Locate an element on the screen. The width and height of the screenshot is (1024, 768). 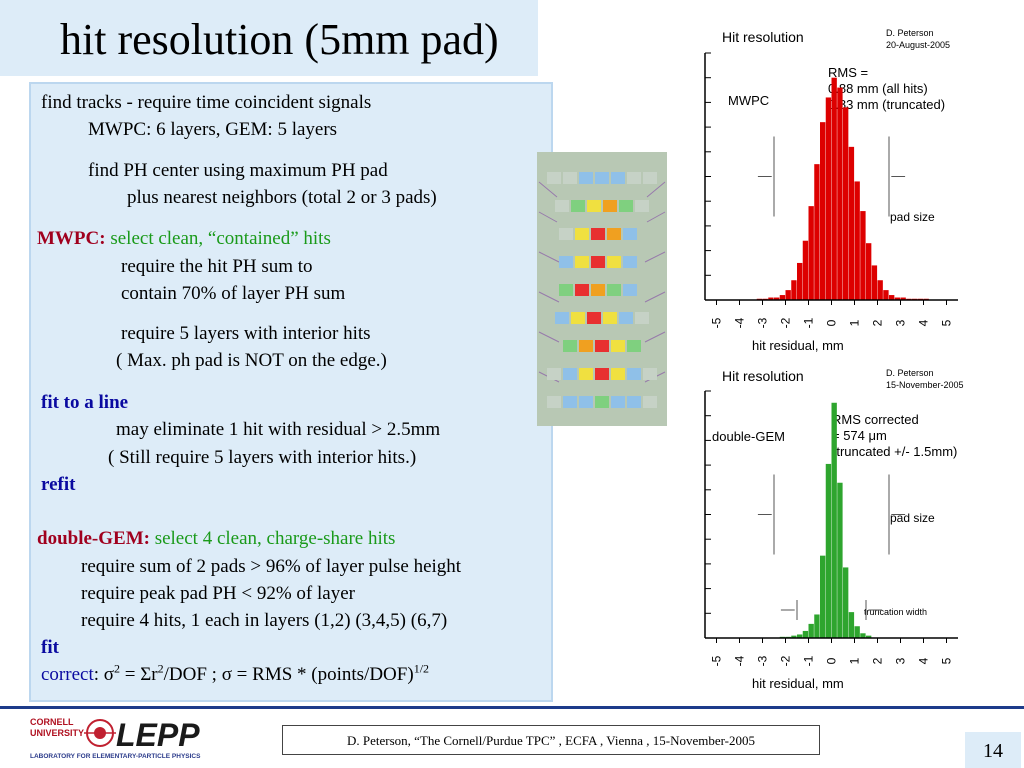
mwpc-select: select clean, “contained” hits is located at coordinates (220, 238).